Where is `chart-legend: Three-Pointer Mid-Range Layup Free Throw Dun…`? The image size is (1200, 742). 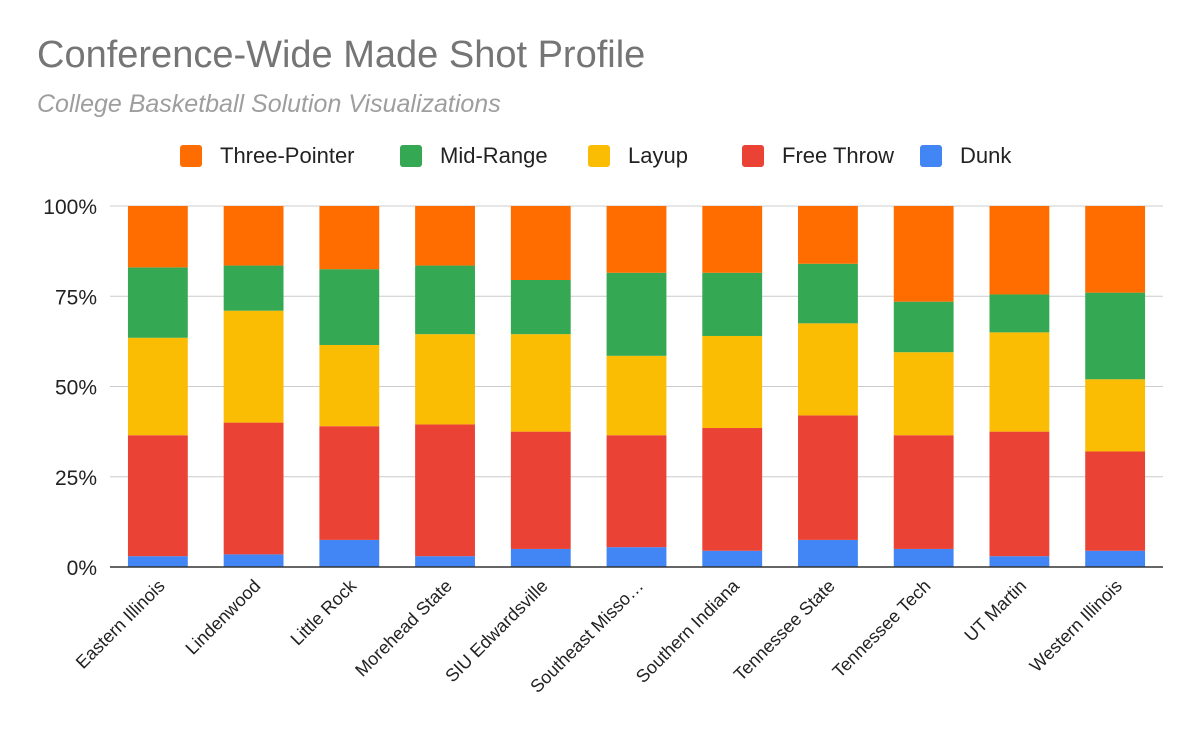 chart-legend: Three-Pointer Mid-Range Layup Free Throw Dun… is located at coordinates (600, 156).